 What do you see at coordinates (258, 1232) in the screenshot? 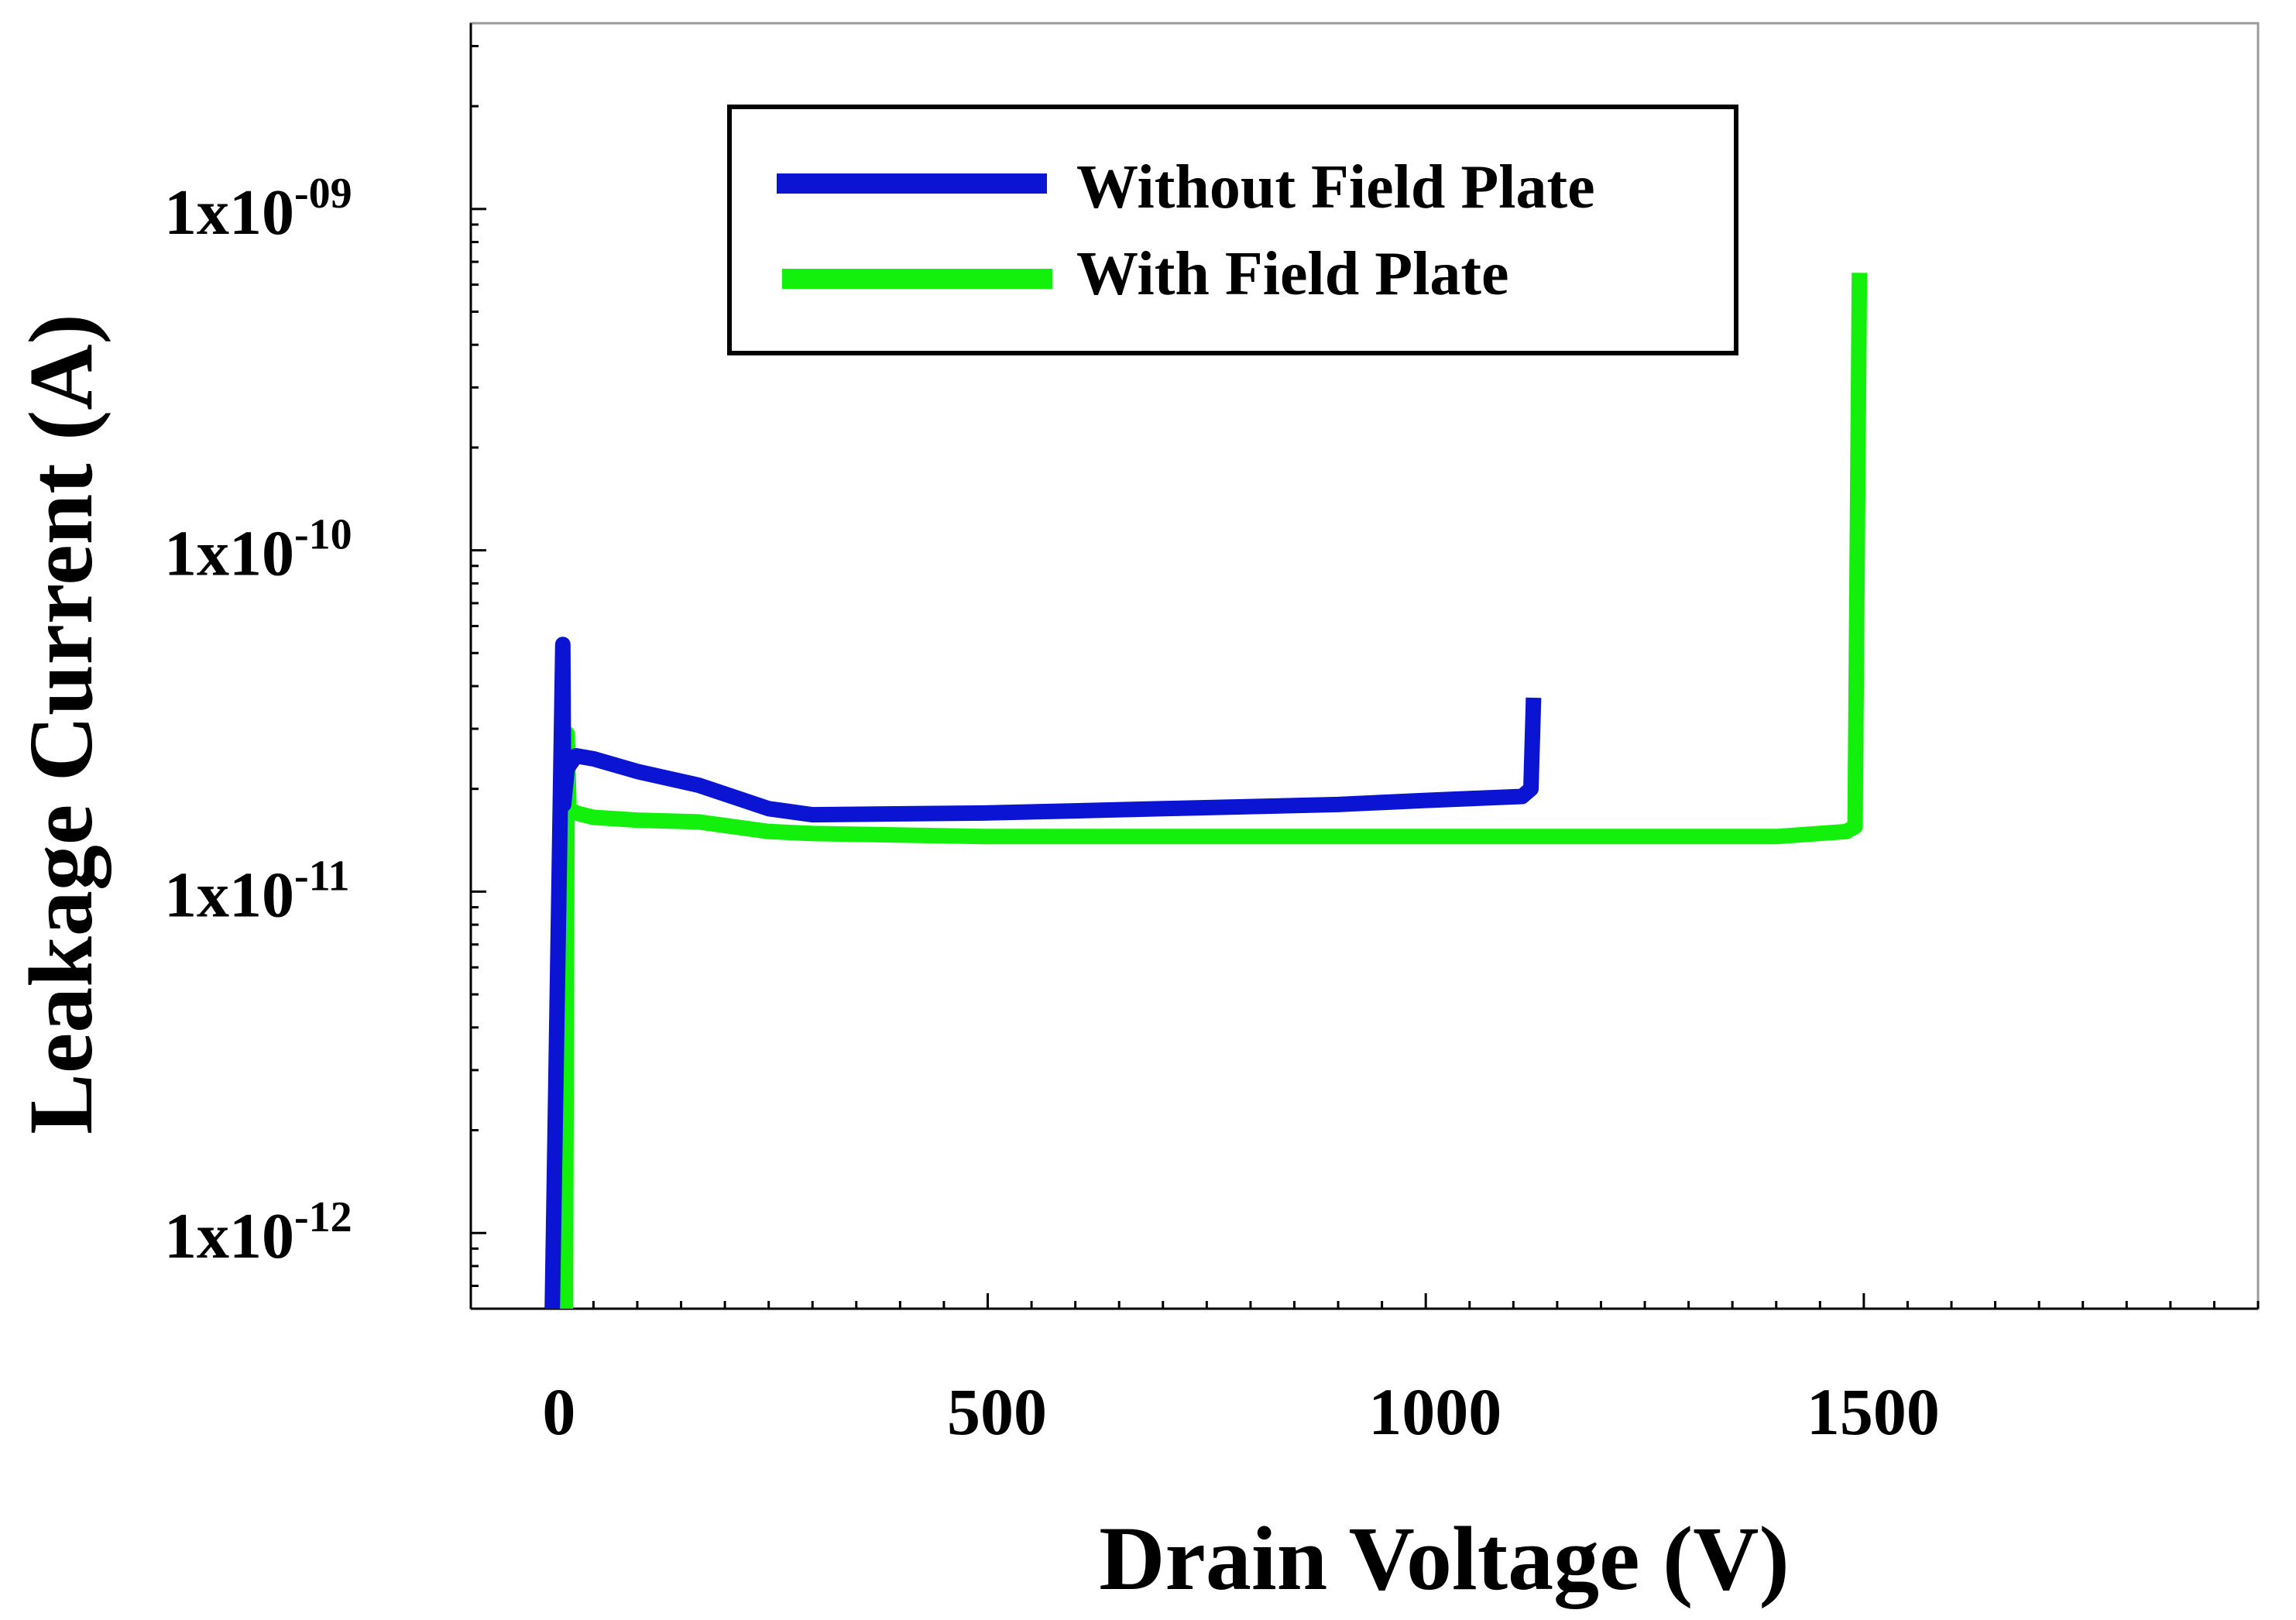
I see `y-tick-label: 1x10⁻¹²` at bounding box center [258, 1232].